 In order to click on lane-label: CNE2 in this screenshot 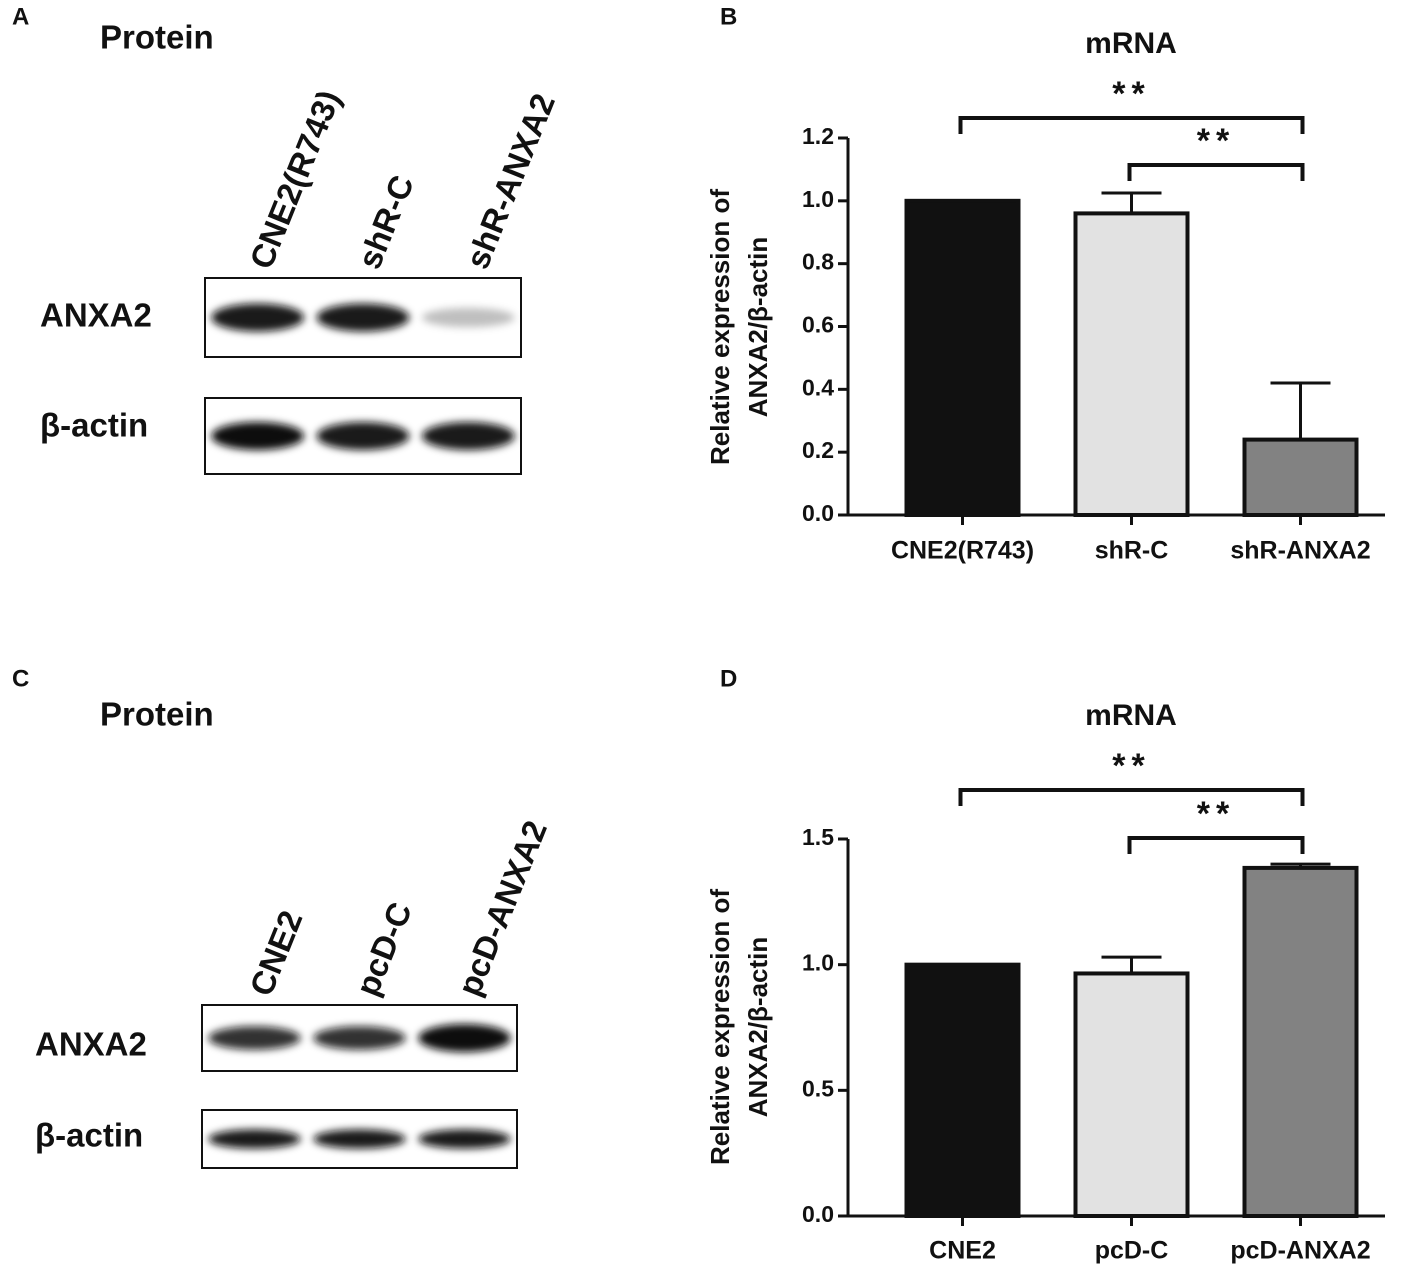, I will do `click(275, 952)`.